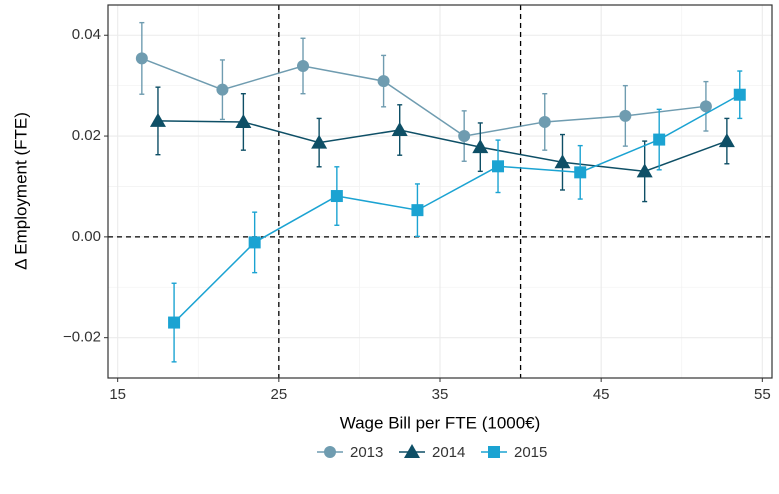  I want to click on legend-label: 2013, so click(366, 452).